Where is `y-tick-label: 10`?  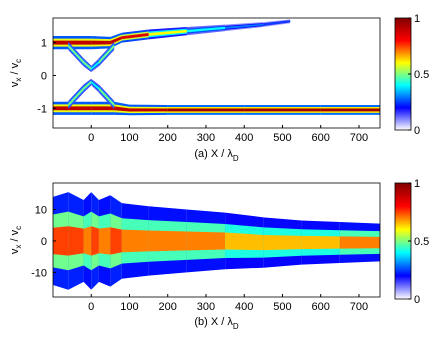 y-tick-label: 10 is located at coordinates (41, 210).